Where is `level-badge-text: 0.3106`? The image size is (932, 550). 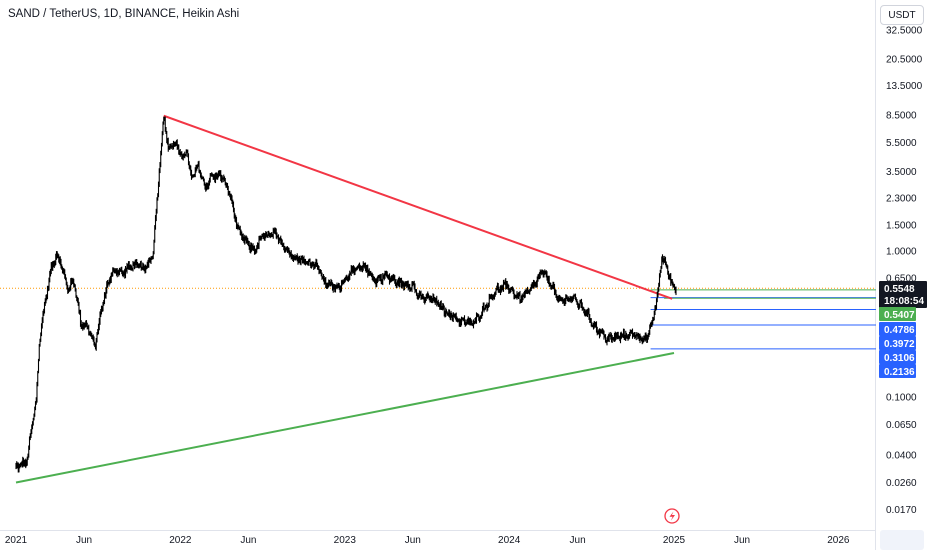
level-badge-text: 0.3106 is located at coordinates (899, 358).